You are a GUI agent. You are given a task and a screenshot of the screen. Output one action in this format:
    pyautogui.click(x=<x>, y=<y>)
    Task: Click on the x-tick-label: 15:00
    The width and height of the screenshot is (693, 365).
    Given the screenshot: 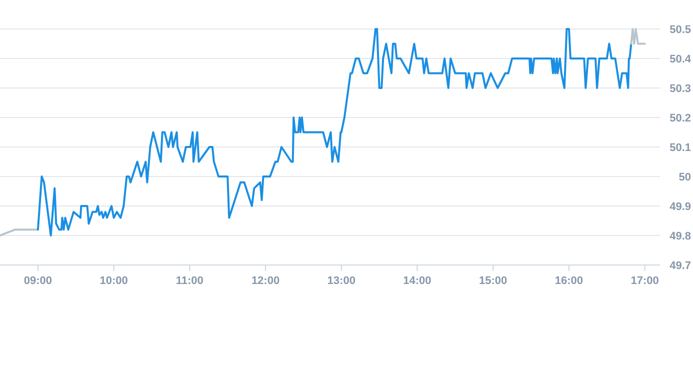 What is the action you would take?
    pyautogui.click(x=493, y=281)
    